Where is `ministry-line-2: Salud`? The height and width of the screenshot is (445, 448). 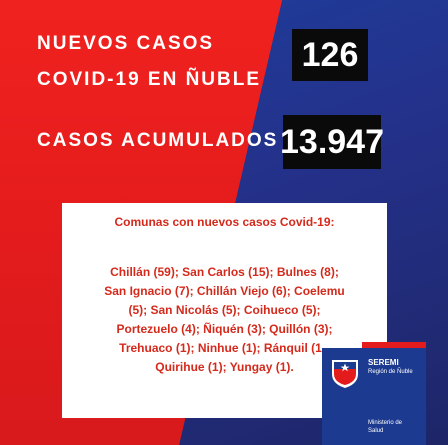 ministry-line-2: Salud is located at coordinates (376, 431).